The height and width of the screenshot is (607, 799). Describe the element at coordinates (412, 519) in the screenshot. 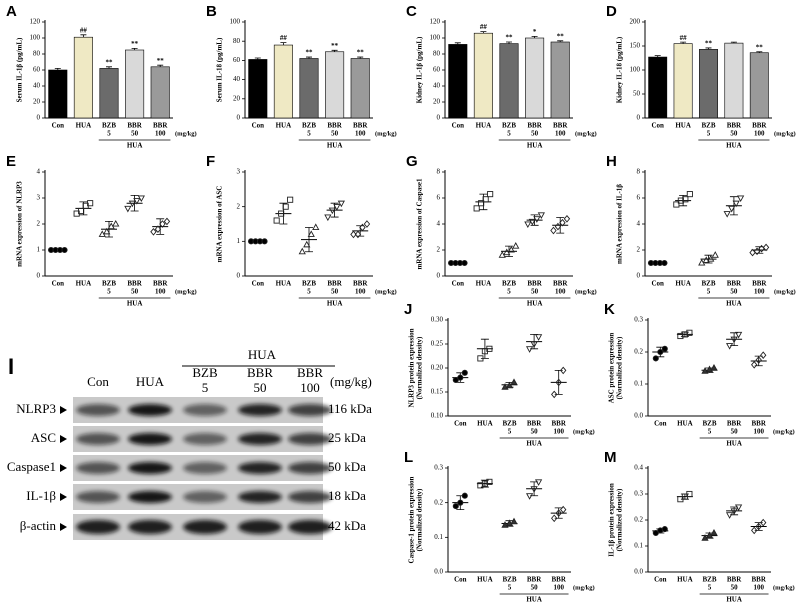

I see `y-axis-label: Caspase-1 protein expression` at that location.